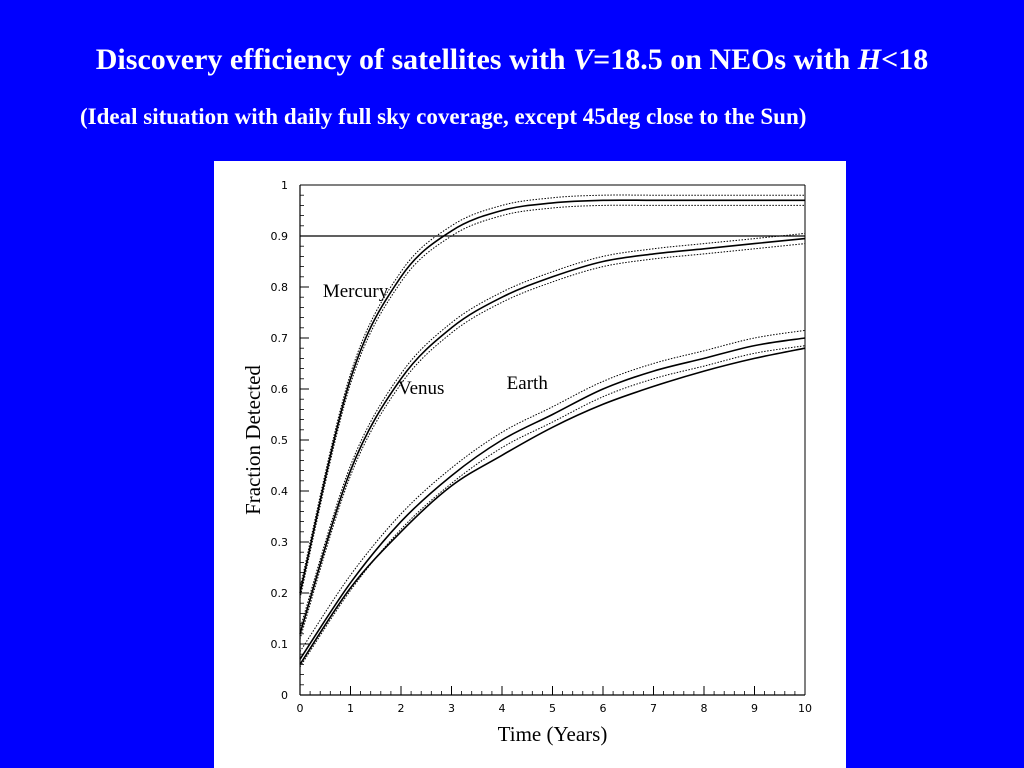 Image resolution: width=1024 pixels, height=768 pixels. Describe the element at coordinates (280, 644) in the screenshot. I see `y-tick-label: 0.1` at that location.